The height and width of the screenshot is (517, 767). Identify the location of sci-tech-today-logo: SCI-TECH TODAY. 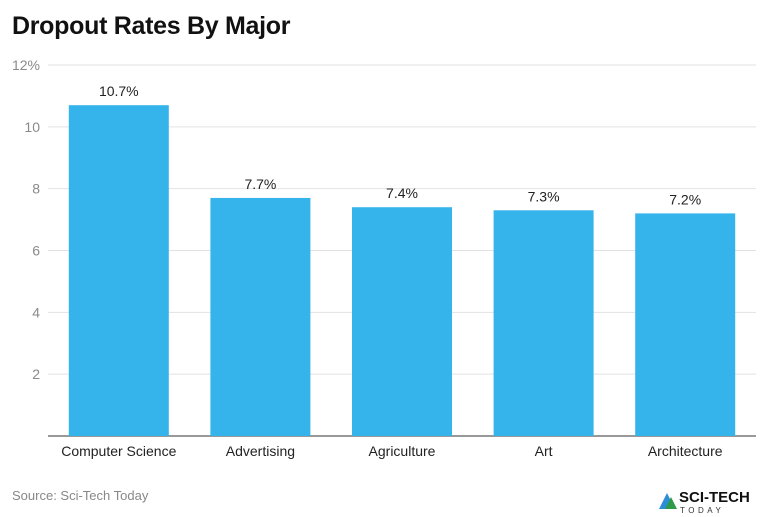
(704, 502).